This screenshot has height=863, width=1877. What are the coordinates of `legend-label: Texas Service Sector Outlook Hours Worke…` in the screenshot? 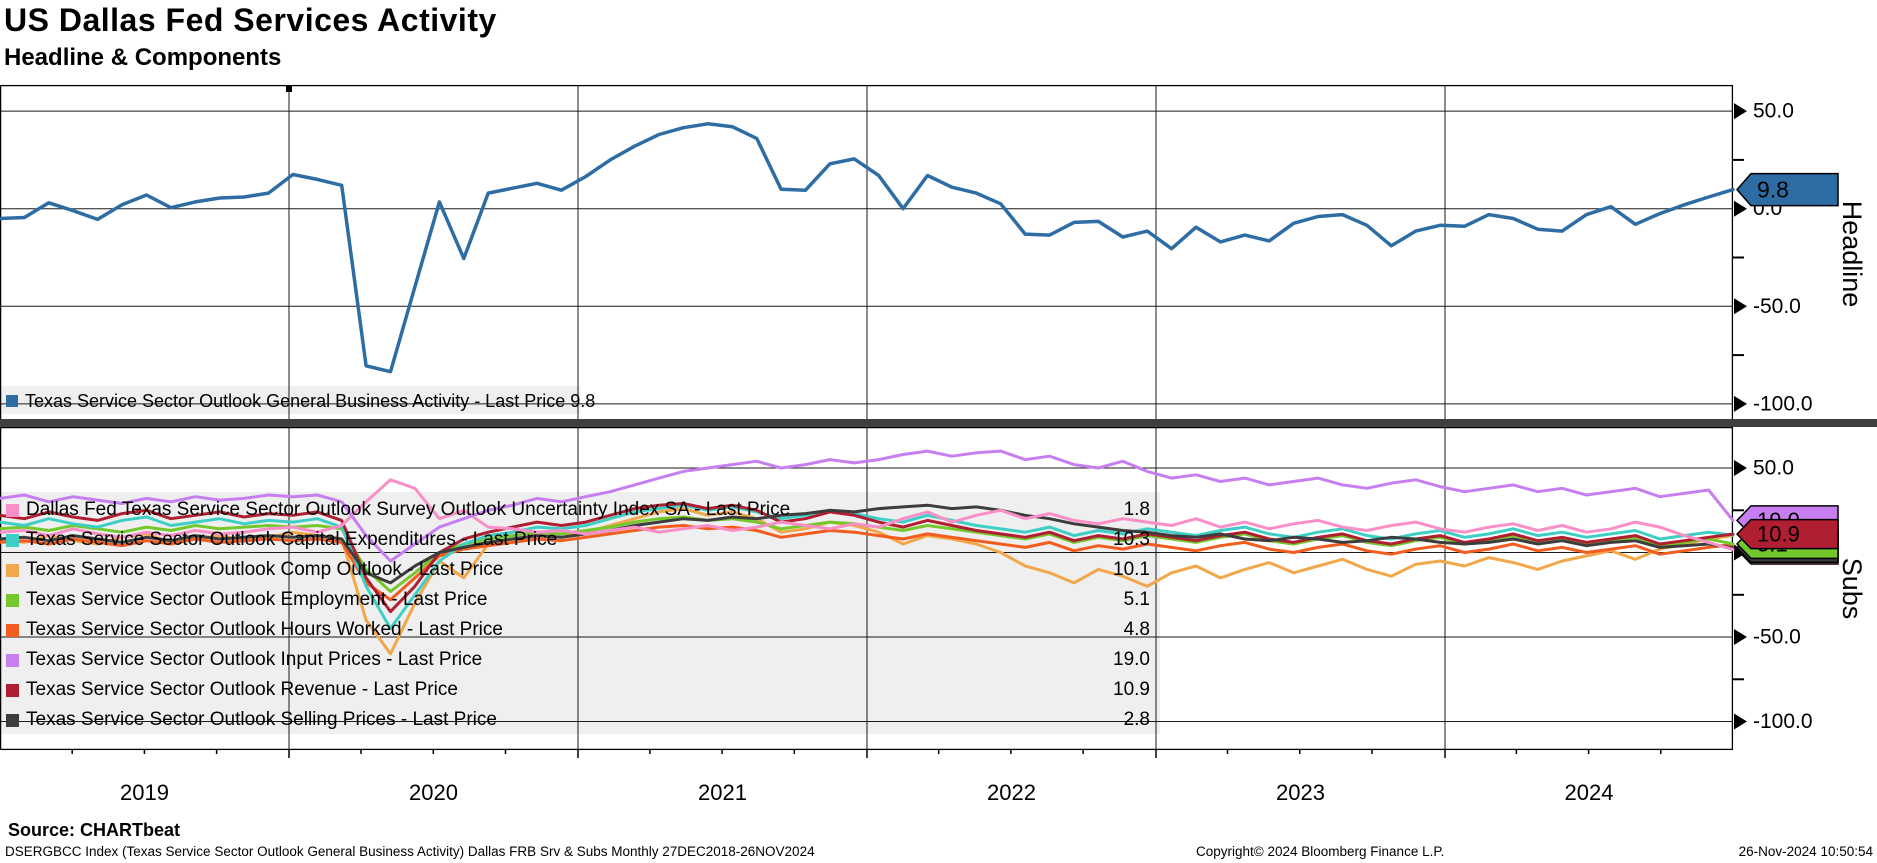 It's located at (264, 629).